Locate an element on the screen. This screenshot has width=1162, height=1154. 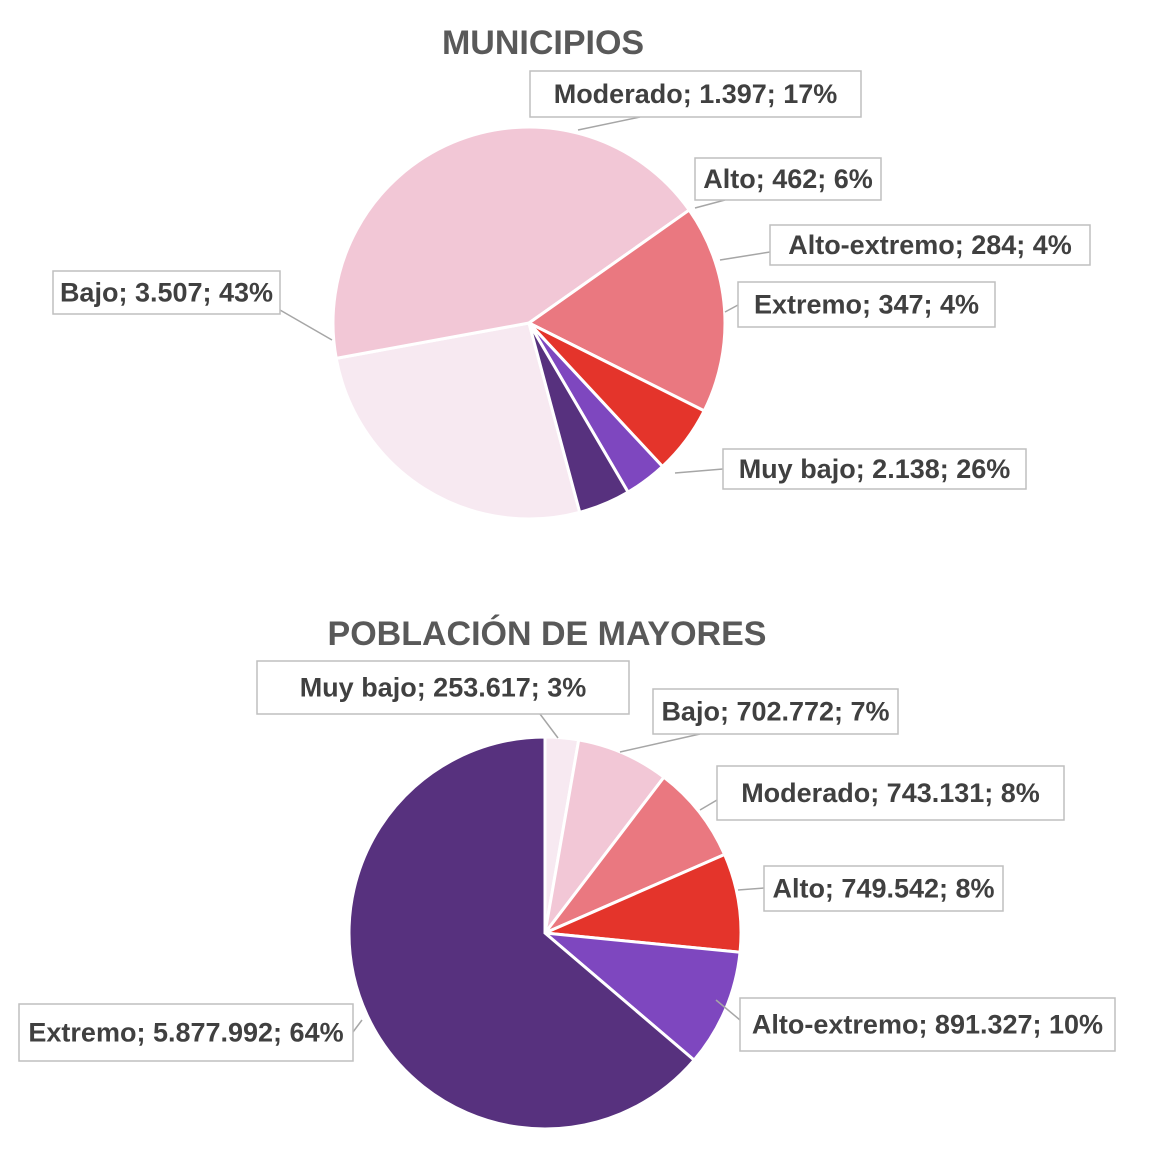
data-label-moderado: Moderado; 1.397; 17% is located at coordinates (696, 94).